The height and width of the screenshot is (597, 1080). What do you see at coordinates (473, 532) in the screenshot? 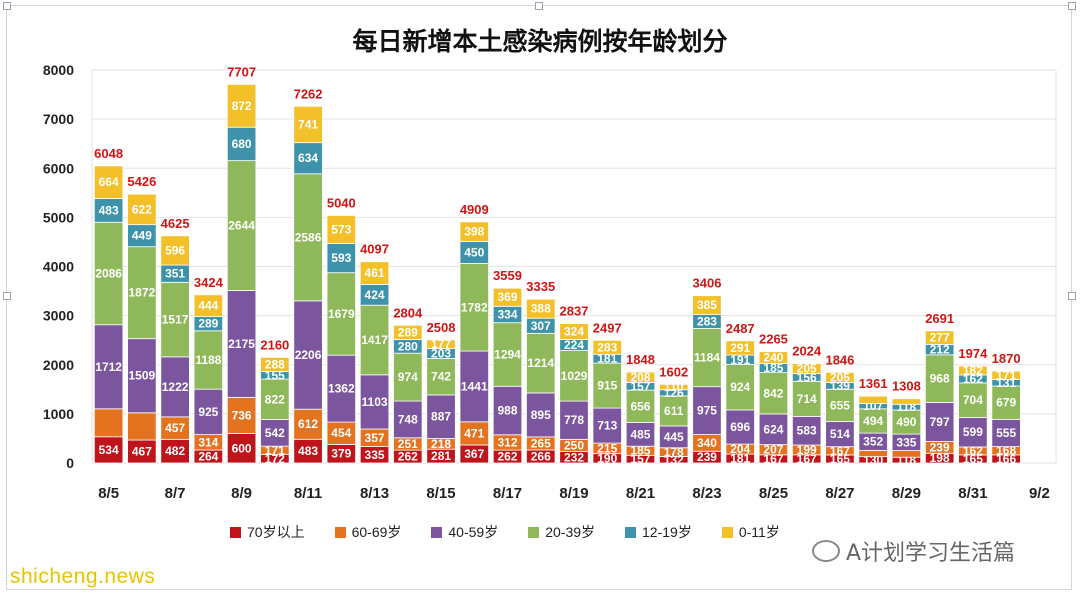
I see `legend-label: 40-59岁` at bounding box center [473, 532].